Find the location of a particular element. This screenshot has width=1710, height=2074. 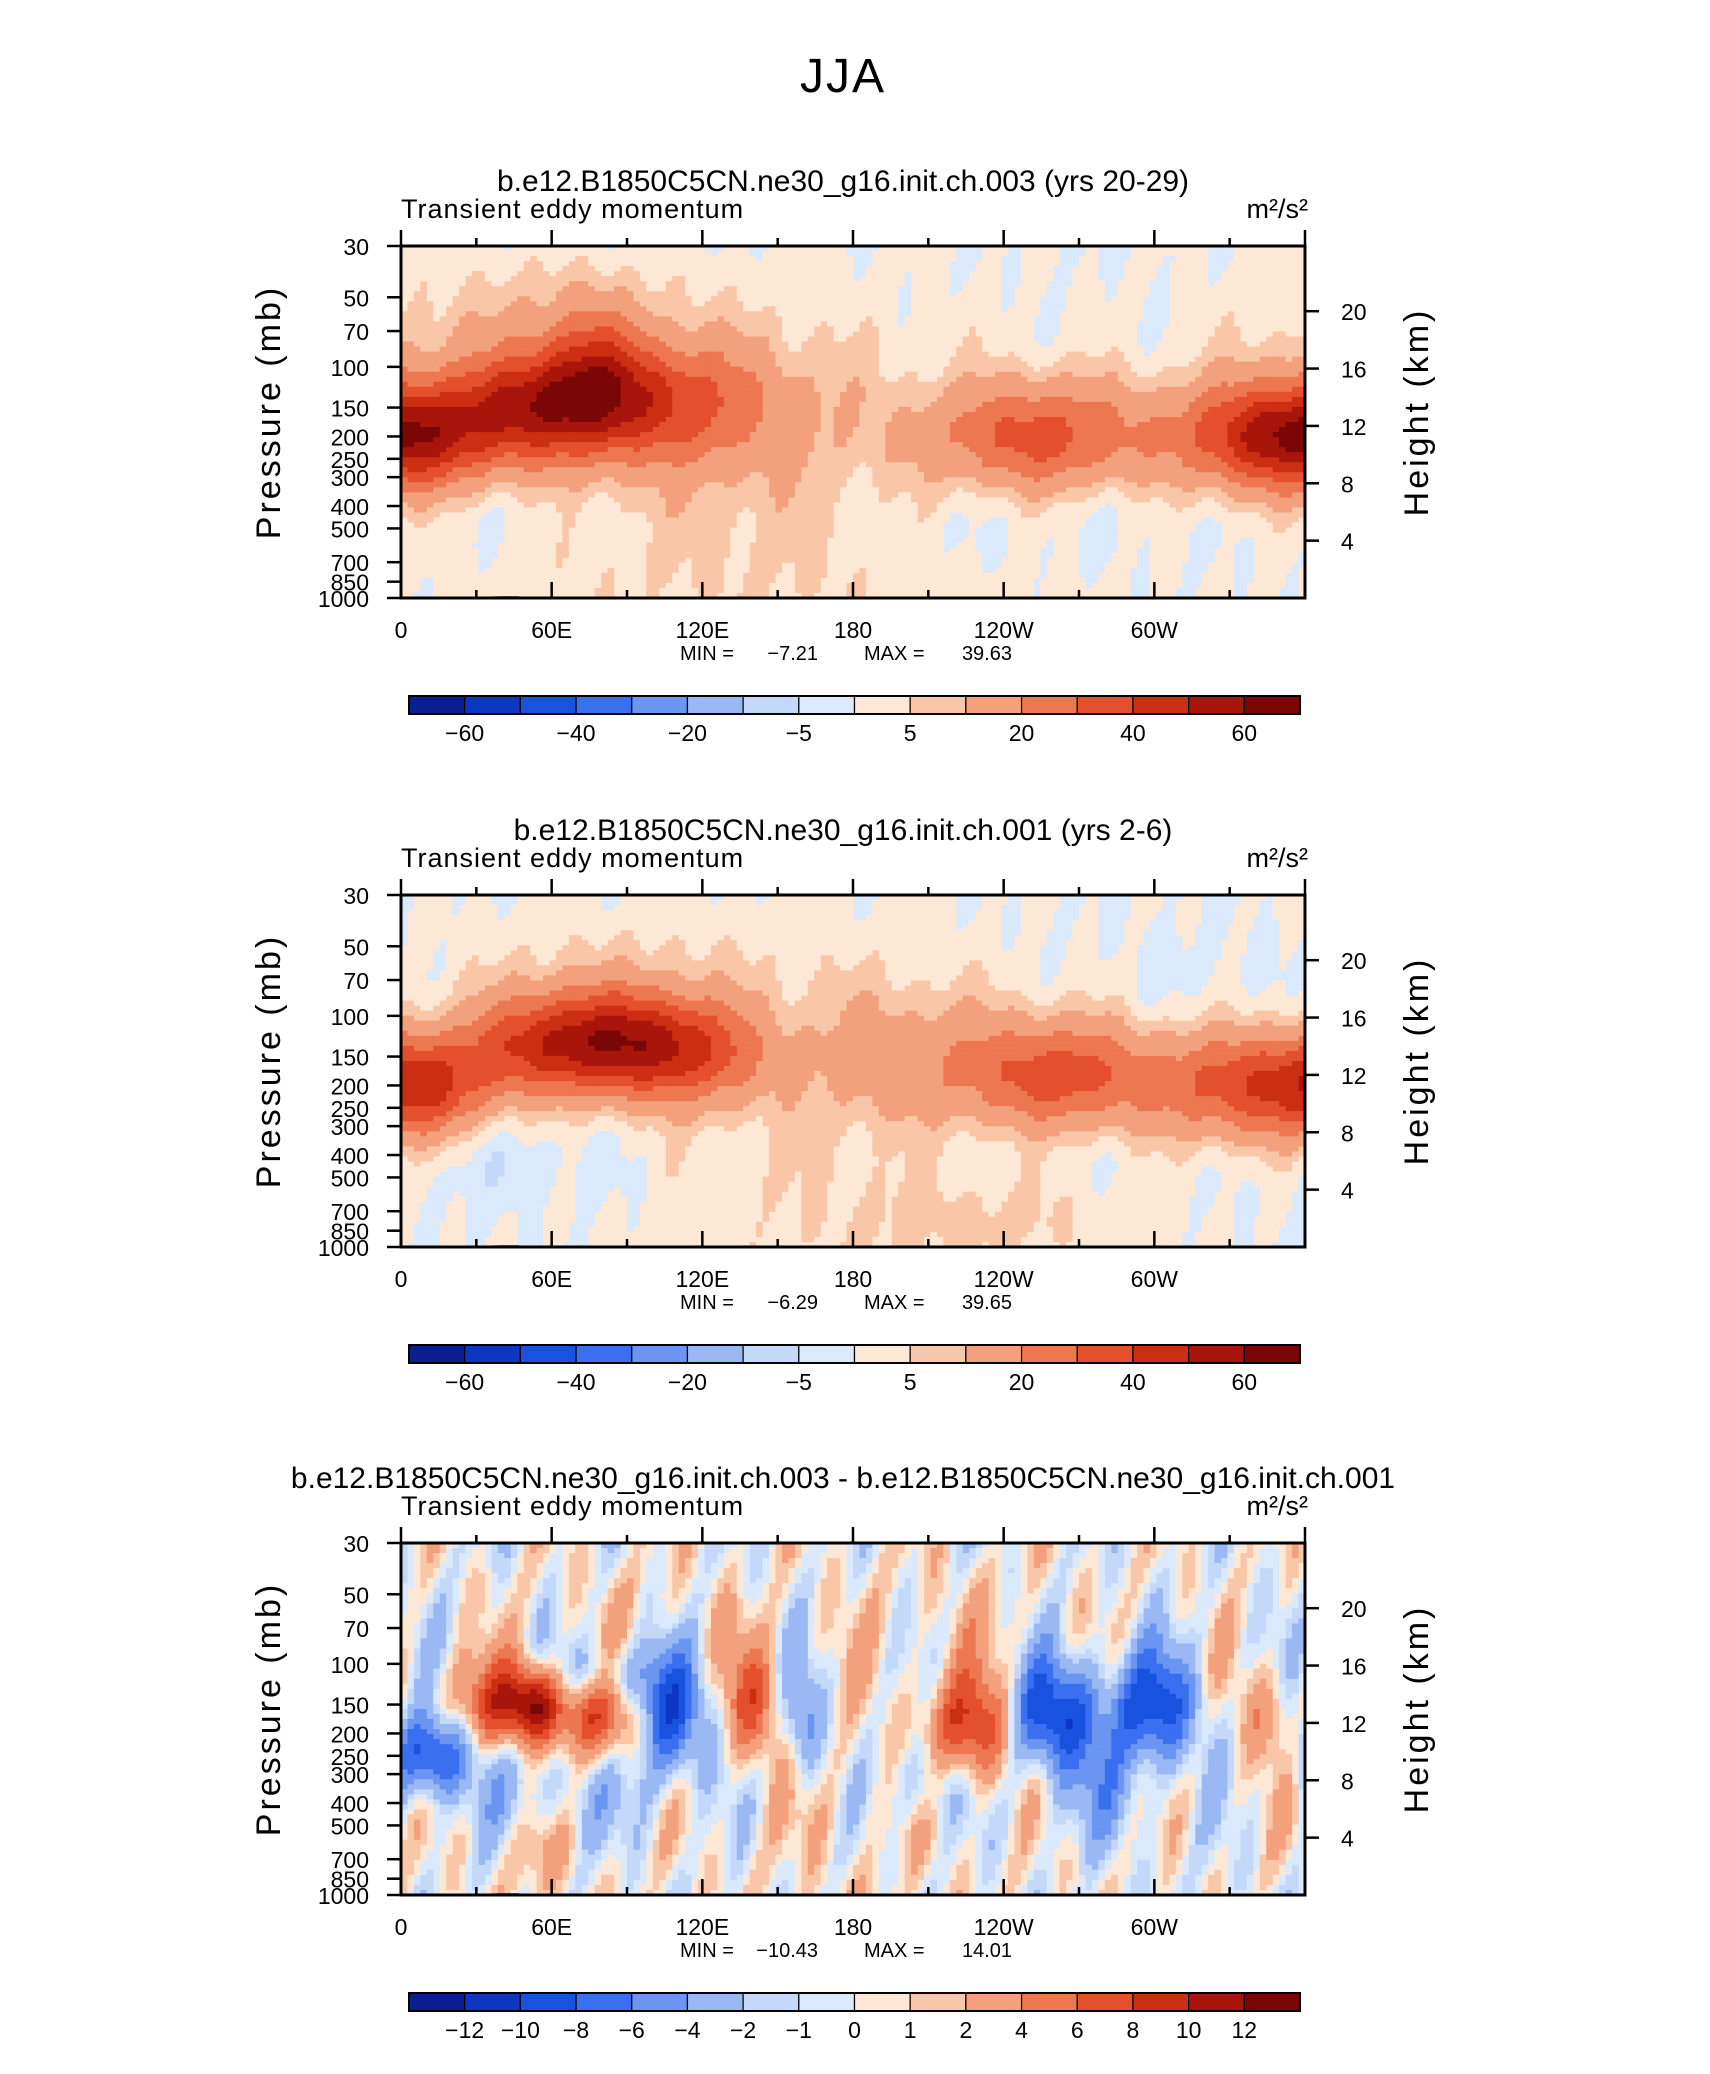

colorbar-label: −40 is located at coordinates (576, 733).